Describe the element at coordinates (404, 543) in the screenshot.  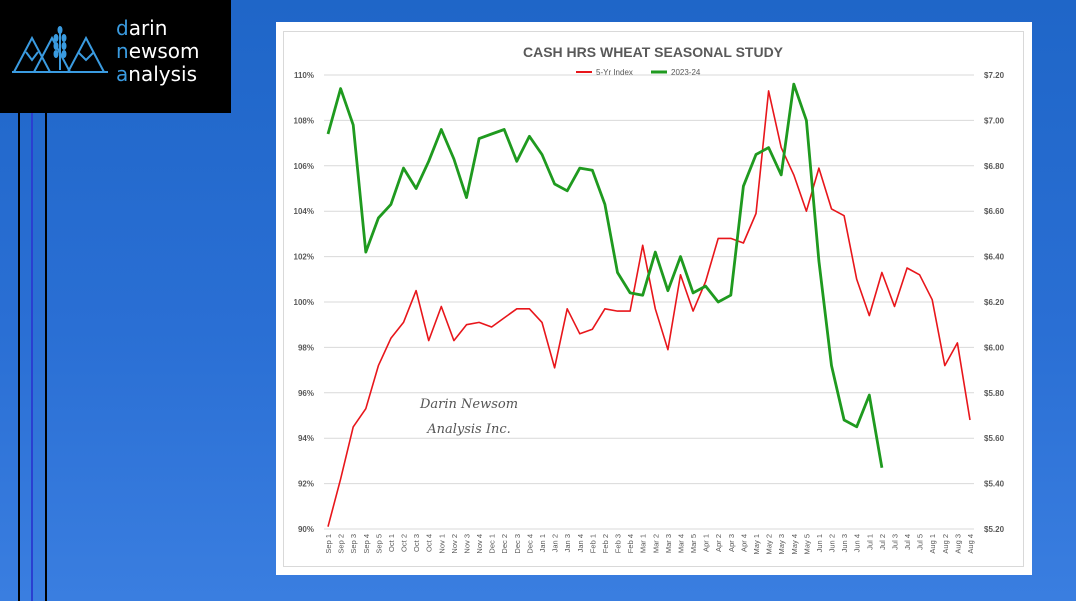
I see `x-tick-label: Oct 2` at that location.